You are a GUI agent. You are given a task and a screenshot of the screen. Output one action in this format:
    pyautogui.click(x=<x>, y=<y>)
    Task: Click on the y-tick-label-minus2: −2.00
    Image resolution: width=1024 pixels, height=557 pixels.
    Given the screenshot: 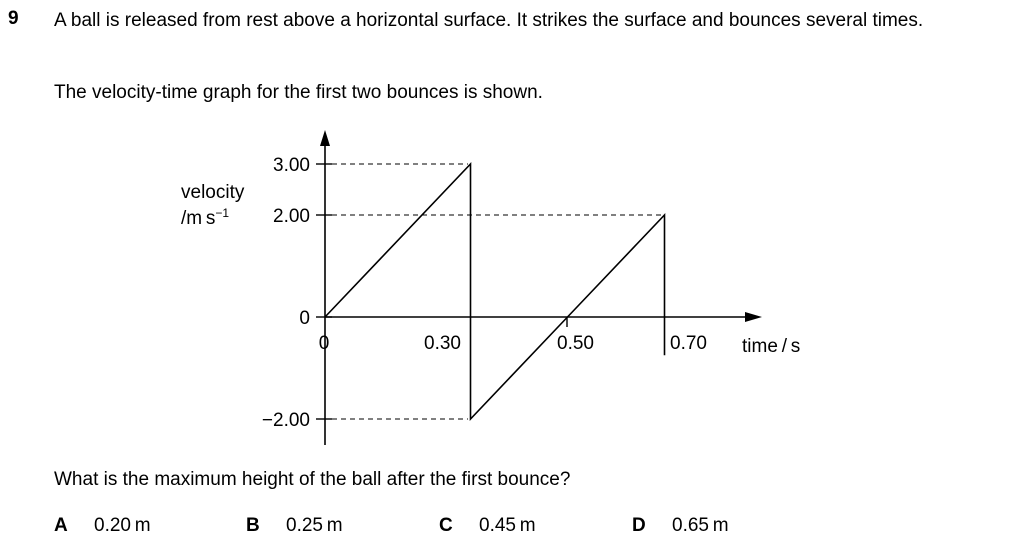 What is the action you would take?
    pyautogui.click(x=286, y=420)
    